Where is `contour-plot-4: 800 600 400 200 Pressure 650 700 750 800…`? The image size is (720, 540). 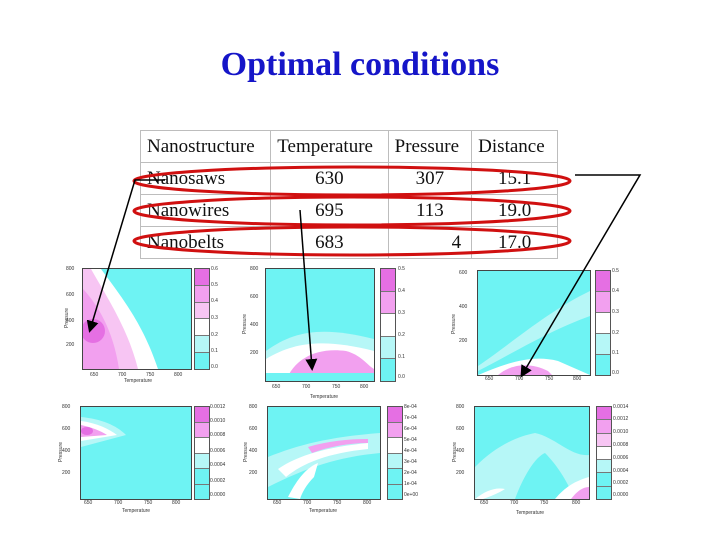
contour-plot-4: 800 600 400 200 Pressure 650 700 750 800… is located at coordinates (146, 461).